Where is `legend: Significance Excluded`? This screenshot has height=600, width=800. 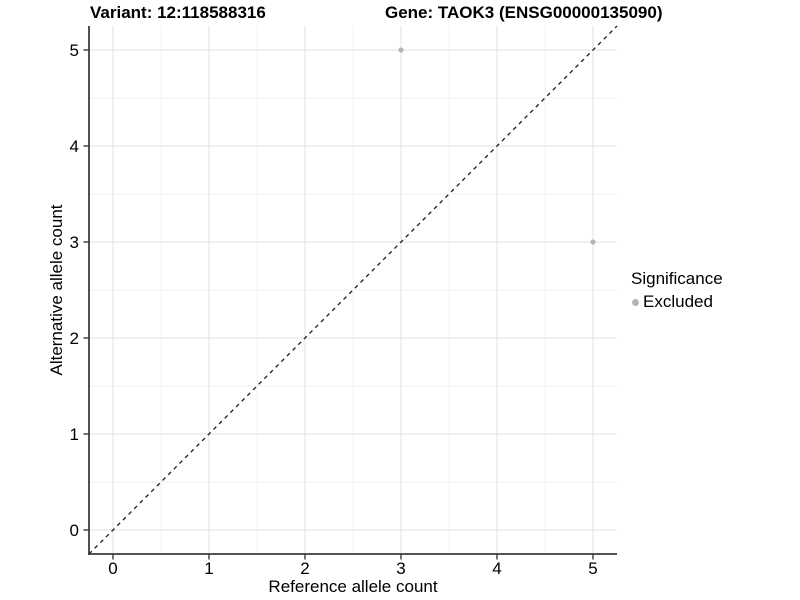 legend: Significance Excluded is located at coordinates (677, 290).